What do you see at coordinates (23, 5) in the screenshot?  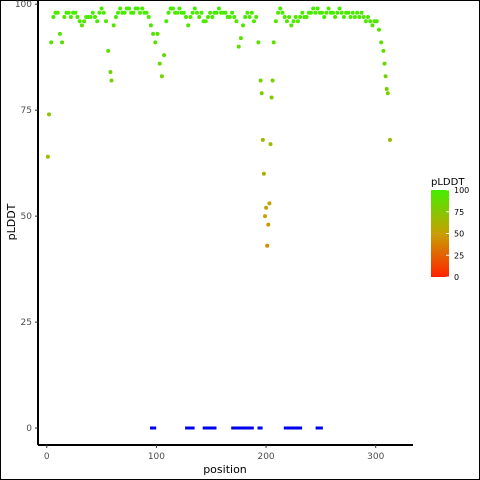 I see `y-tick-label: 100` at bounding box center [23, 5].